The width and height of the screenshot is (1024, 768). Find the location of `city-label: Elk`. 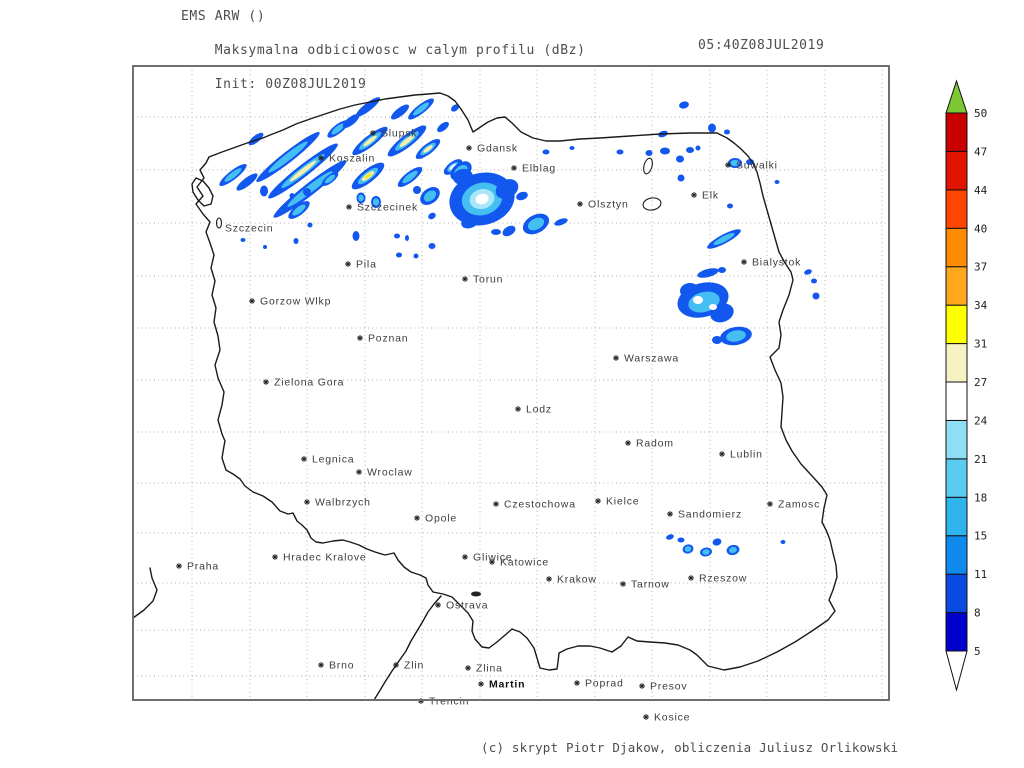

city-label: Elk is located at coordinates (710, 196).